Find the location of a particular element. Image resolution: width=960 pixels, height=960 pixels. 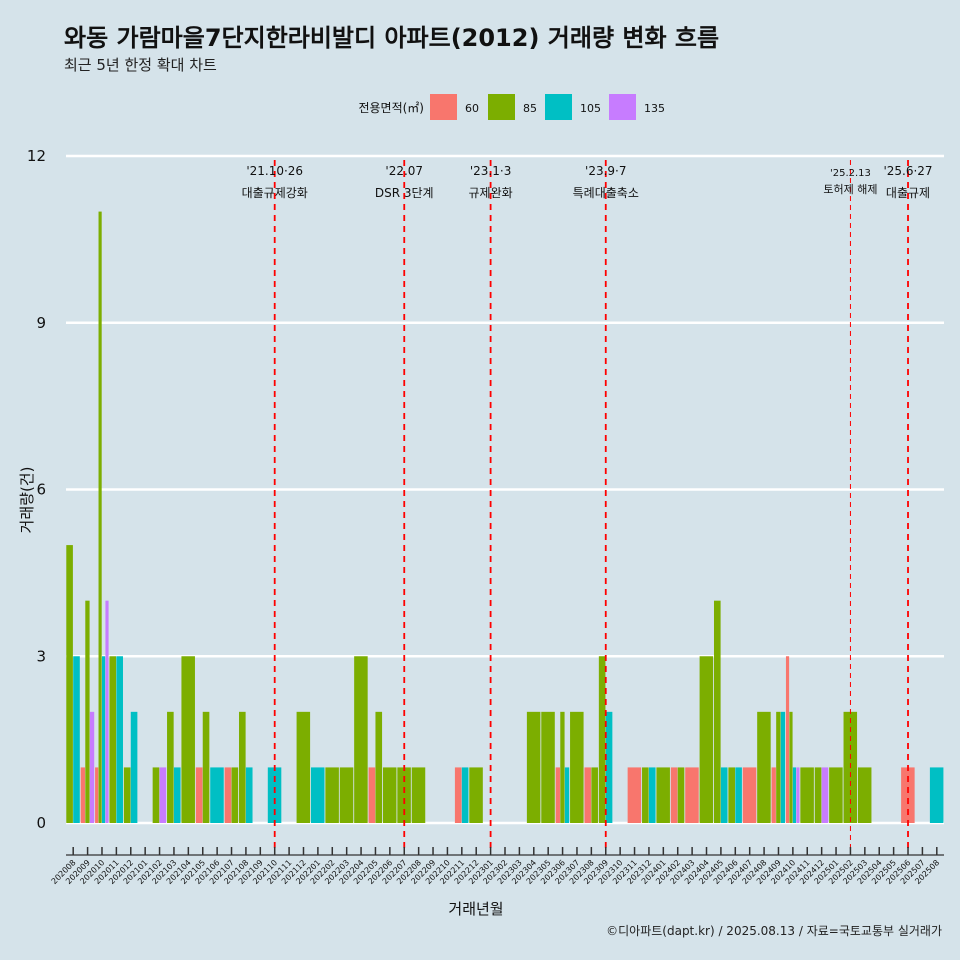

x-axis-title: 거래년월 is located at coordinates (475, 909).